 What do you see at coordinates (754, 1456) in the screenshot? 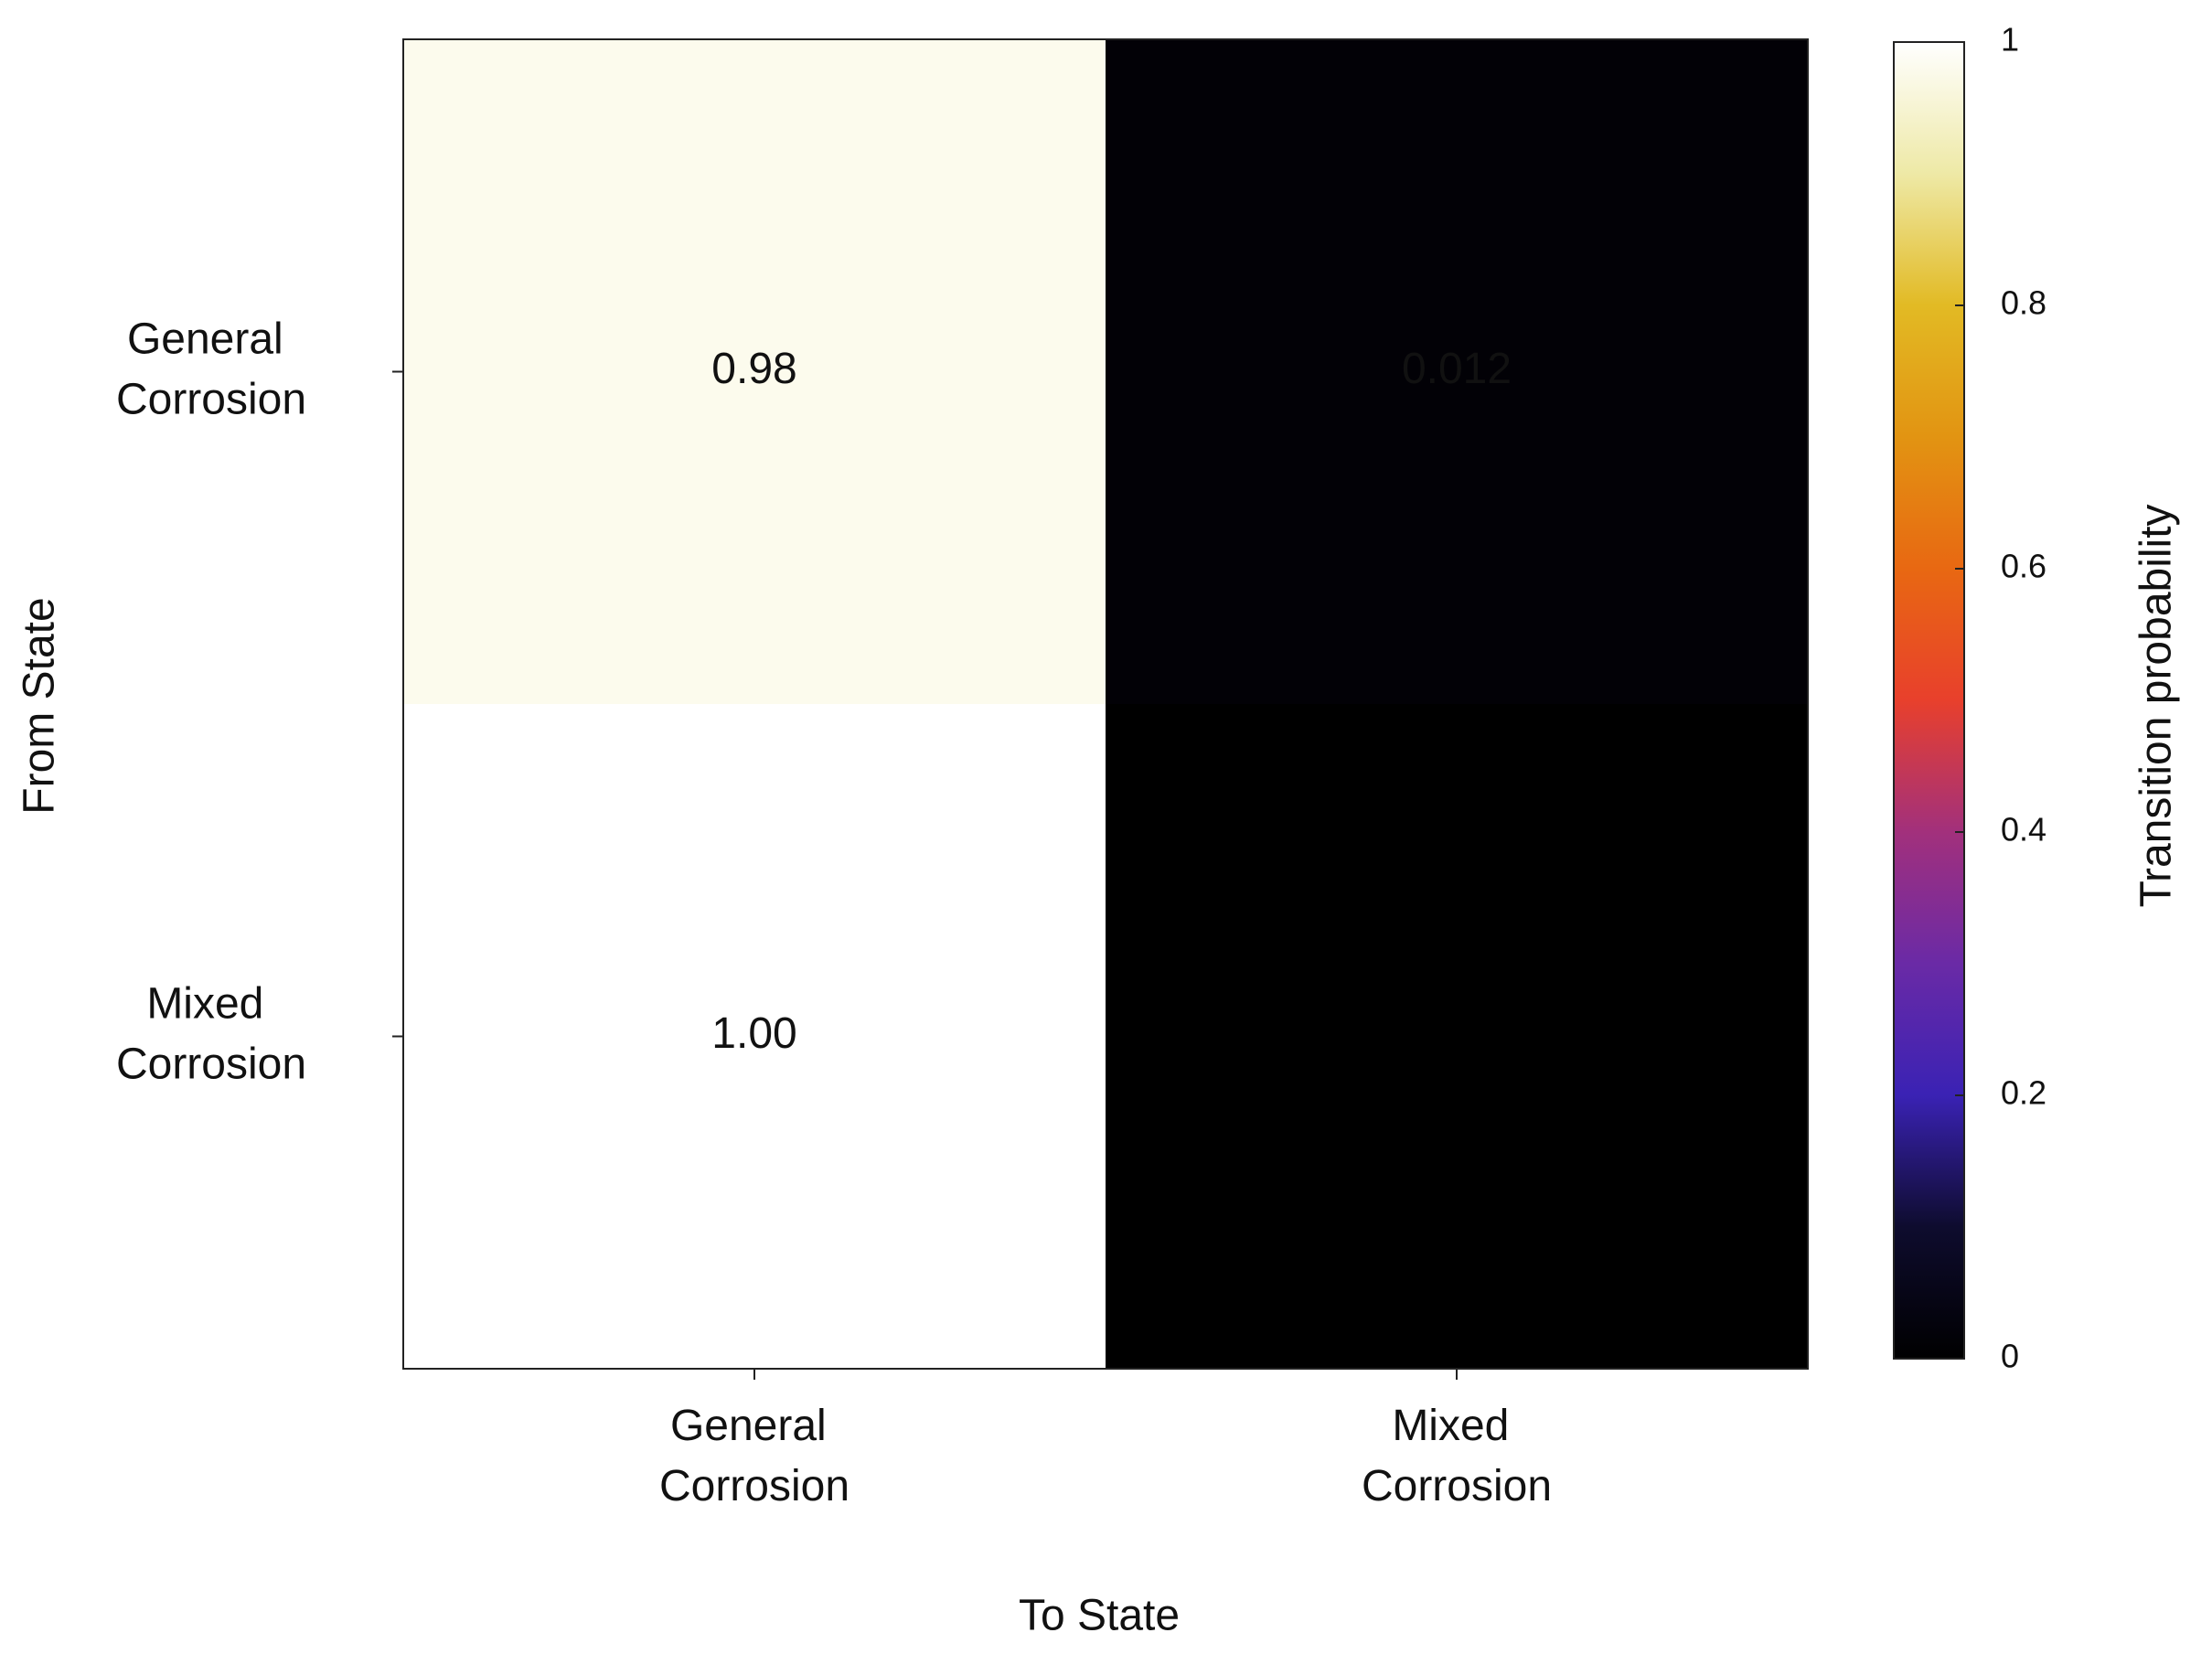
I see `x-tick-label: General Corrosion` at bounding box center [754, 1456].